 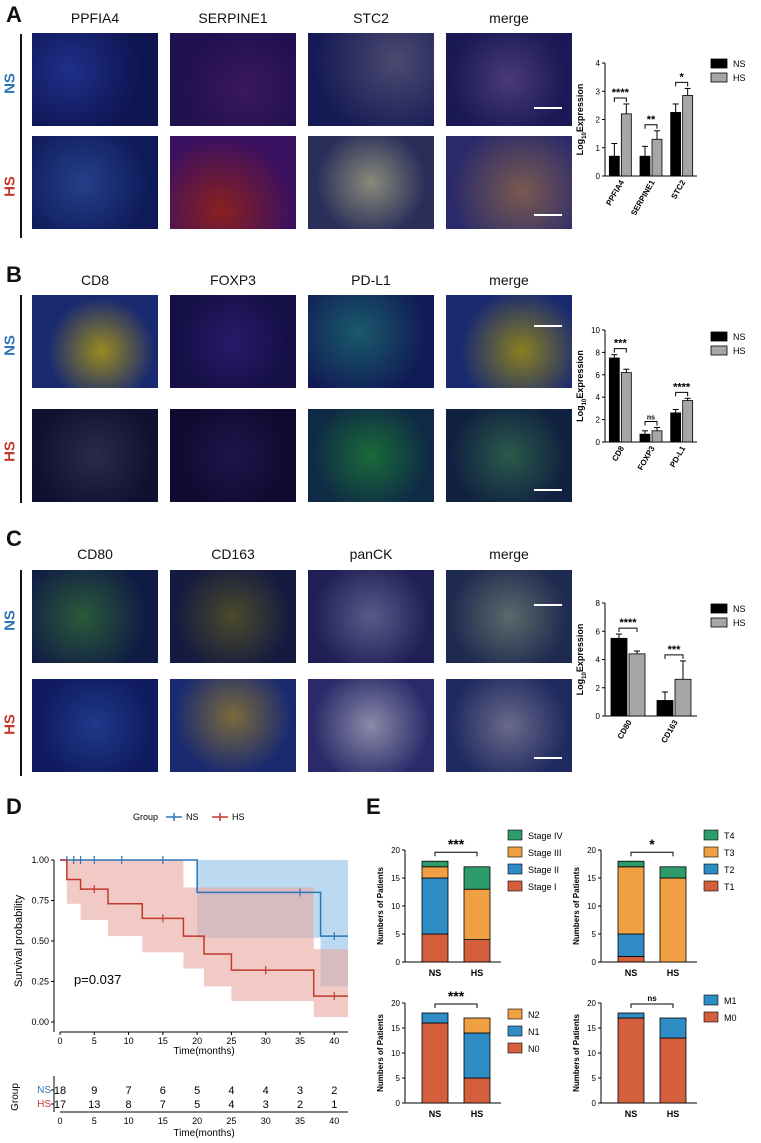 What do you see at coordinates (197, 1121) in the screenshot?
I see `risk-x-tick-label: 20` at bounding box center [197, 1121].